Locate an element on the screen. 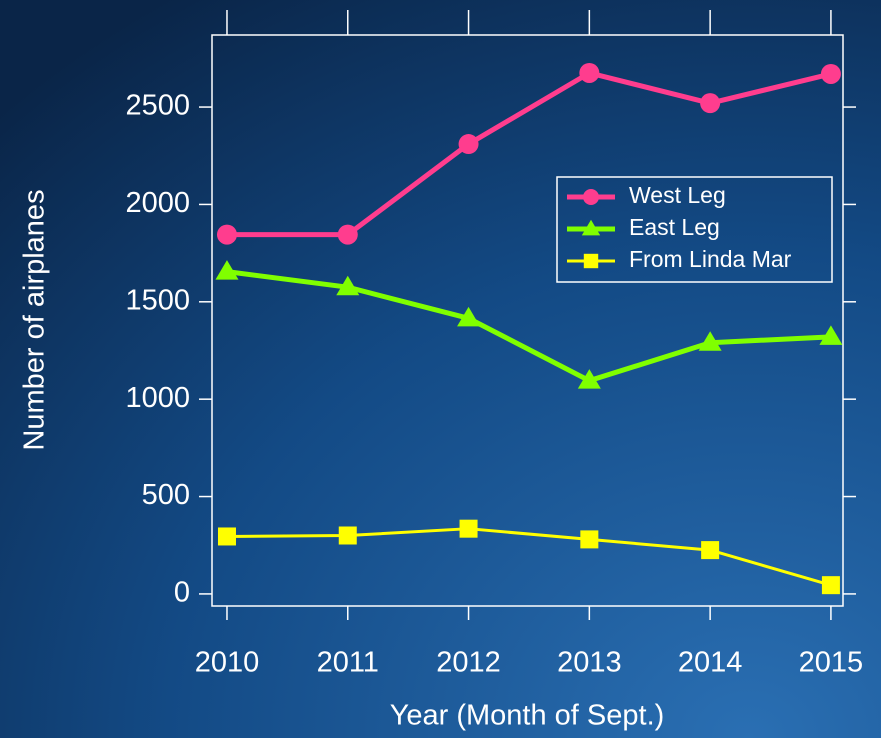 The width and height of the screenshot is (881, 738). x-tick-label: 2010 is located at coordinates (227, 663).